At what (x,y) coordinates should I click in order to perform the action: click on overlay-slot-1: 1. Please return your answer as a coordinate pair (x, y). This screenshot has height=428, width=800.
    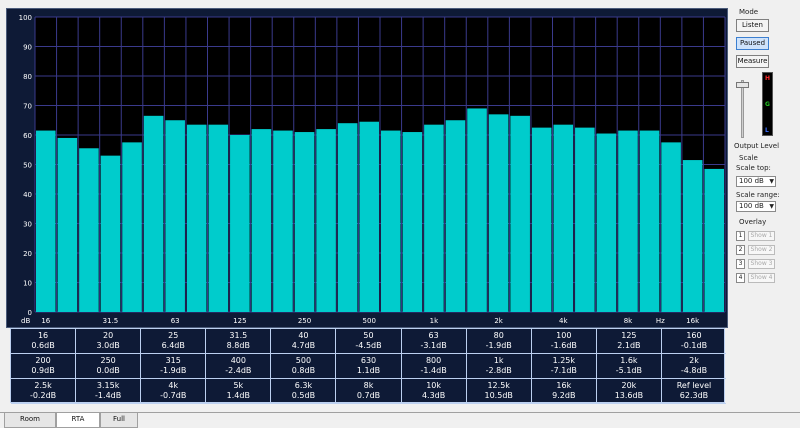
    Looking at the image, I should click on (740, 236).